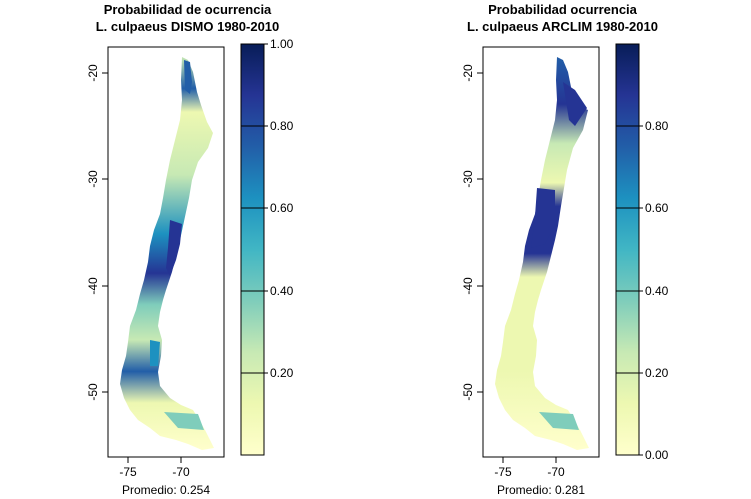  What do you see at coordinates (282, 44) in the screenshot?
I see `colorbar-label: 1.00` at bounding box center [282, 44].